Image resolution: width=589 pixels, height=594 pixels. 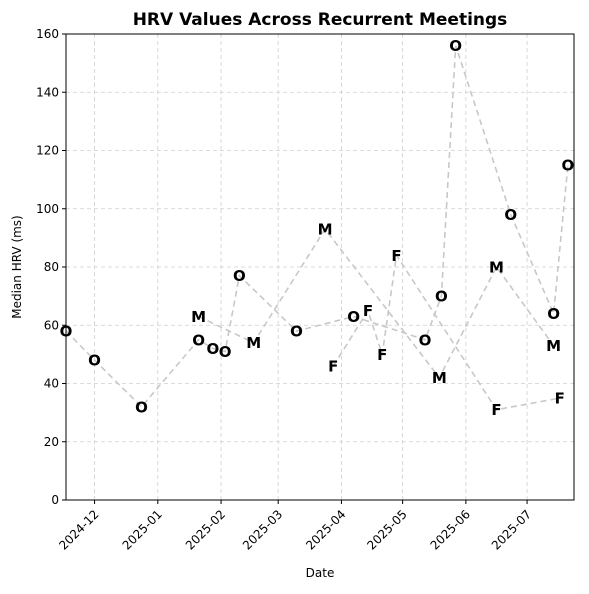 What do you see at coordinates (47, 34) in the screenshot?
I see `y-tick-label: 160` at bounding box center [47, 34].